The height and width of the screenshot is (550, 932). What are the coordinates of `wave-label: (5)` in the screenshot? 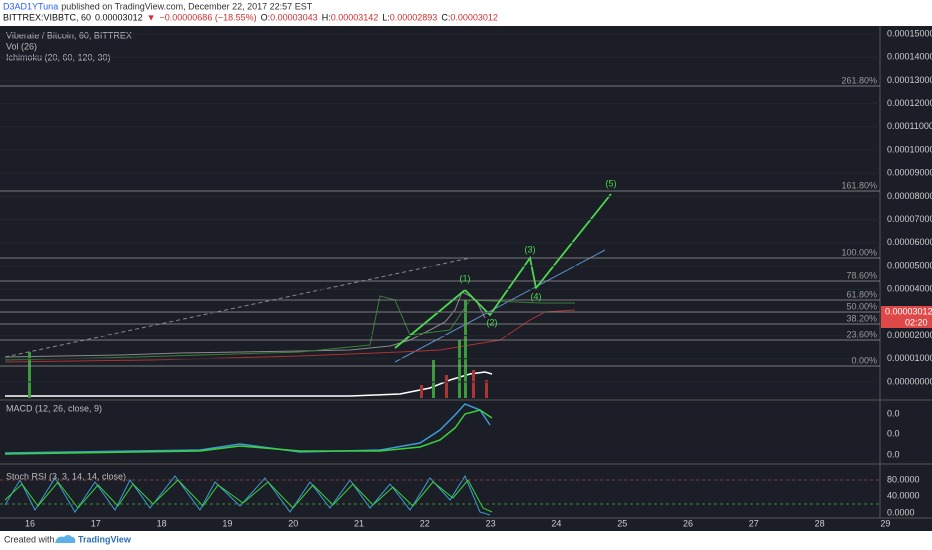 It's located at (611, 183).